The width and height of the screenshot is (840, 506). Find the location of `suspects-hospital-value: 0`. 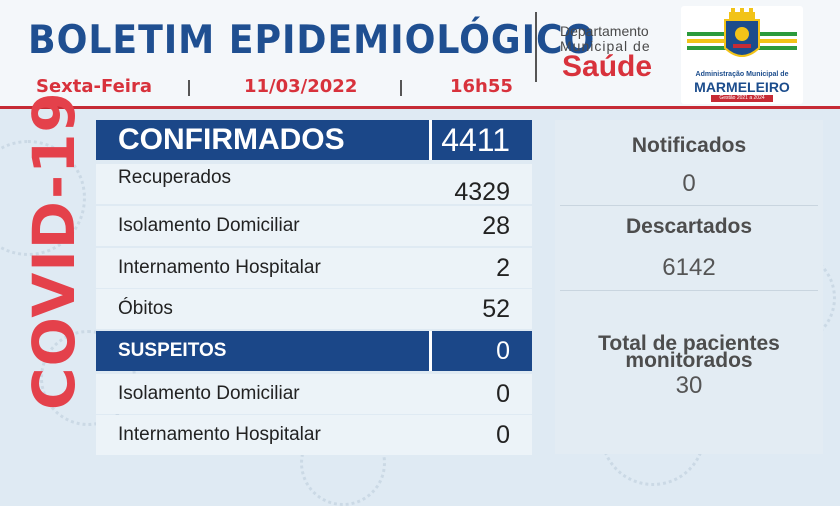

suspects-hospital-value: 0 is located at coordinates (503, 435).